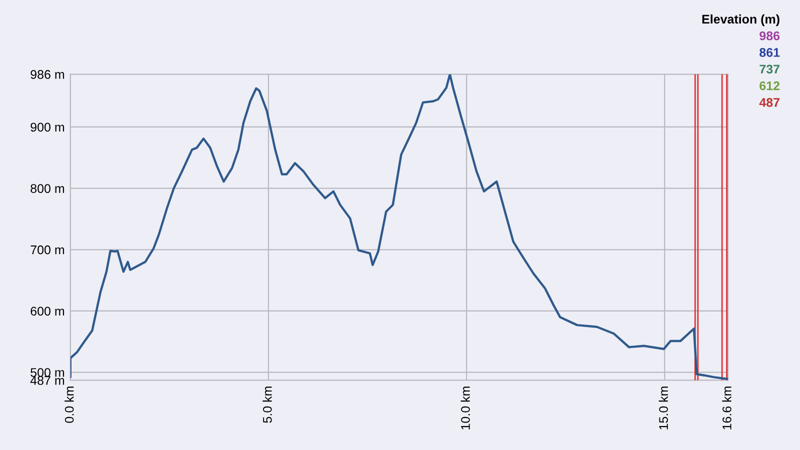  What do you see at coordinates (47, 249) in the screenshot?
I see `y-tick-label: 700 m` at bounding box center [47, 249].